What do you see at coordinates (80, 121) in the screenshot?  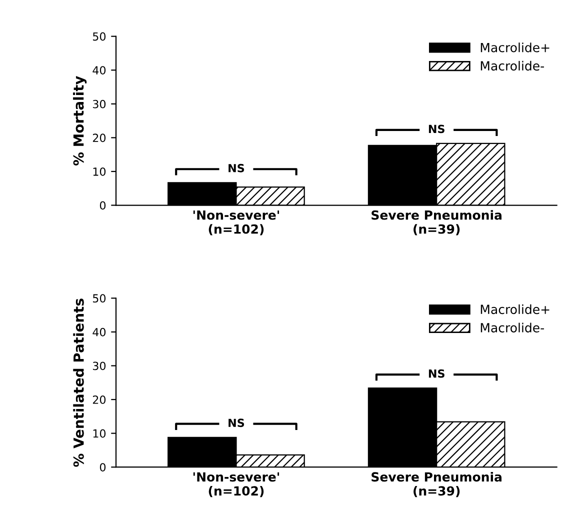 I see `y-axis-title: % Mortality` at bounding box center [80, 121].